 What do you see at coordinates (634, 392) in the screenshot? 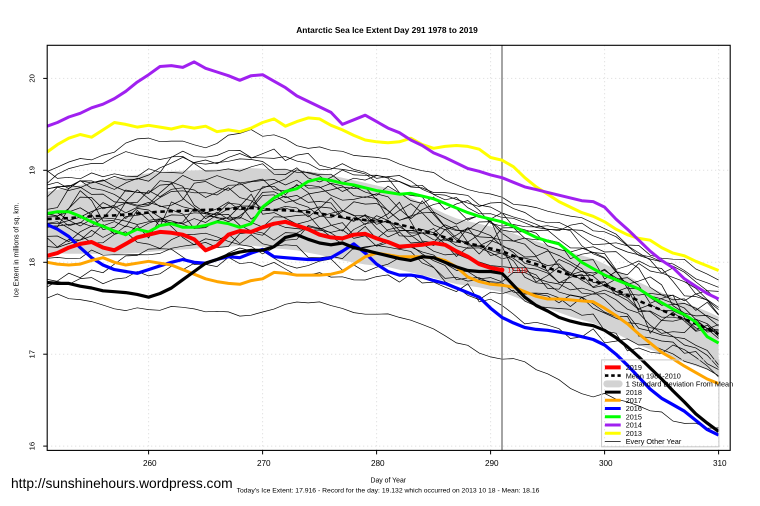
I see `svg-text: 2018` at bounding box center [634, 392].